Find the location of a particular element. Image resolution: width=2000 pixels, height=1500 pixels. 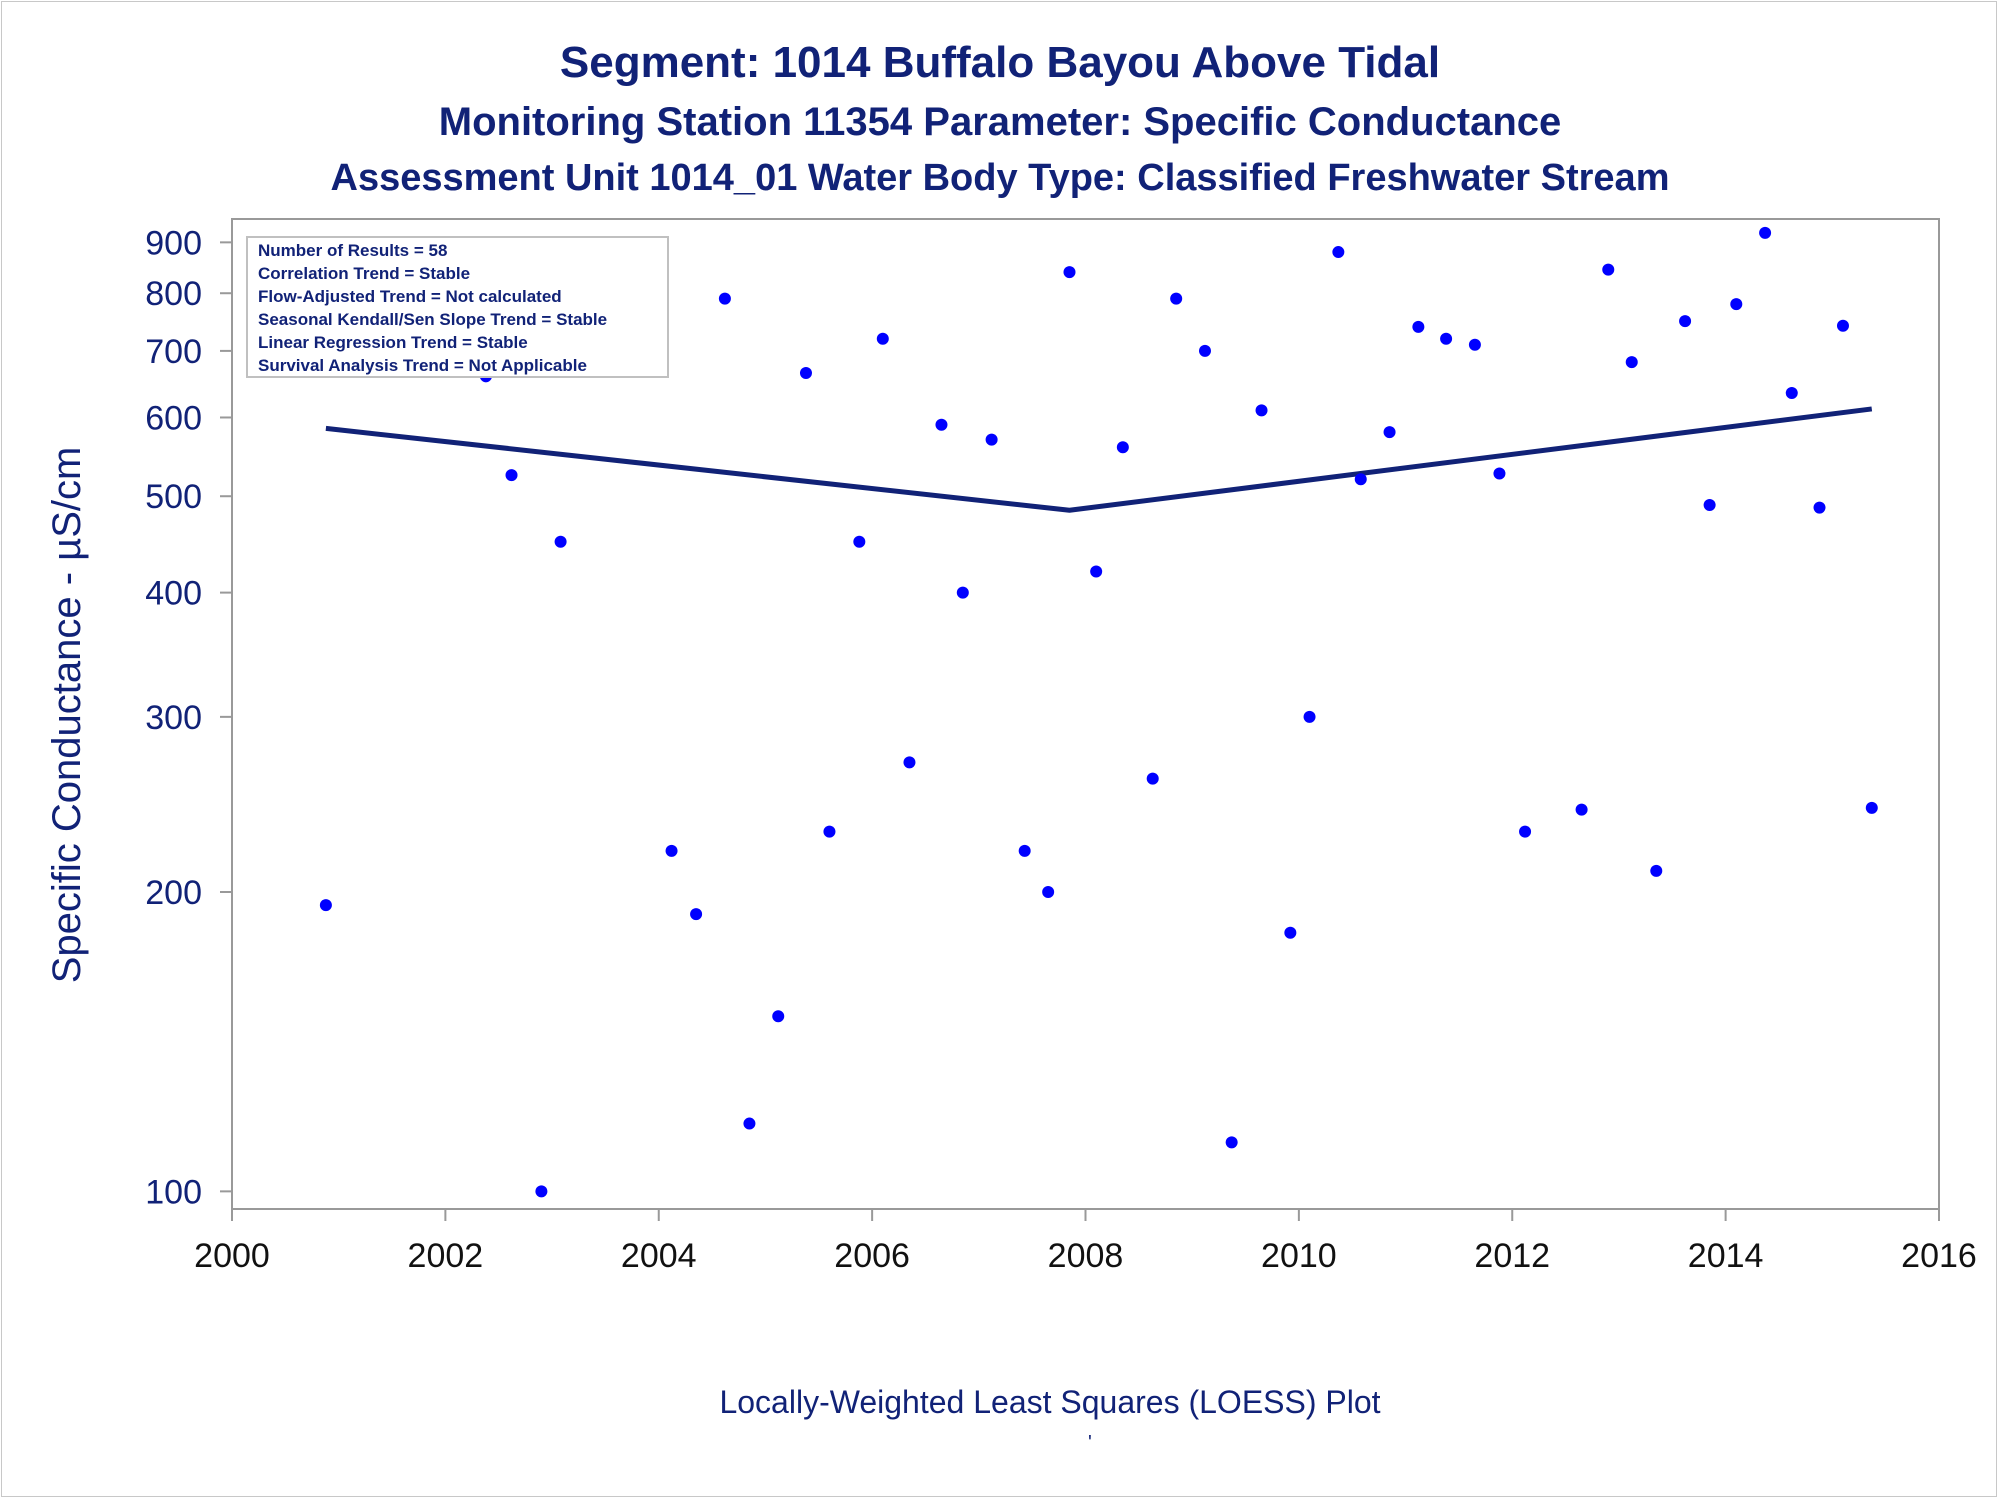

y-axis: 100 200 300 400 500 600 700 800 900 is located at coordinates (188, 717).